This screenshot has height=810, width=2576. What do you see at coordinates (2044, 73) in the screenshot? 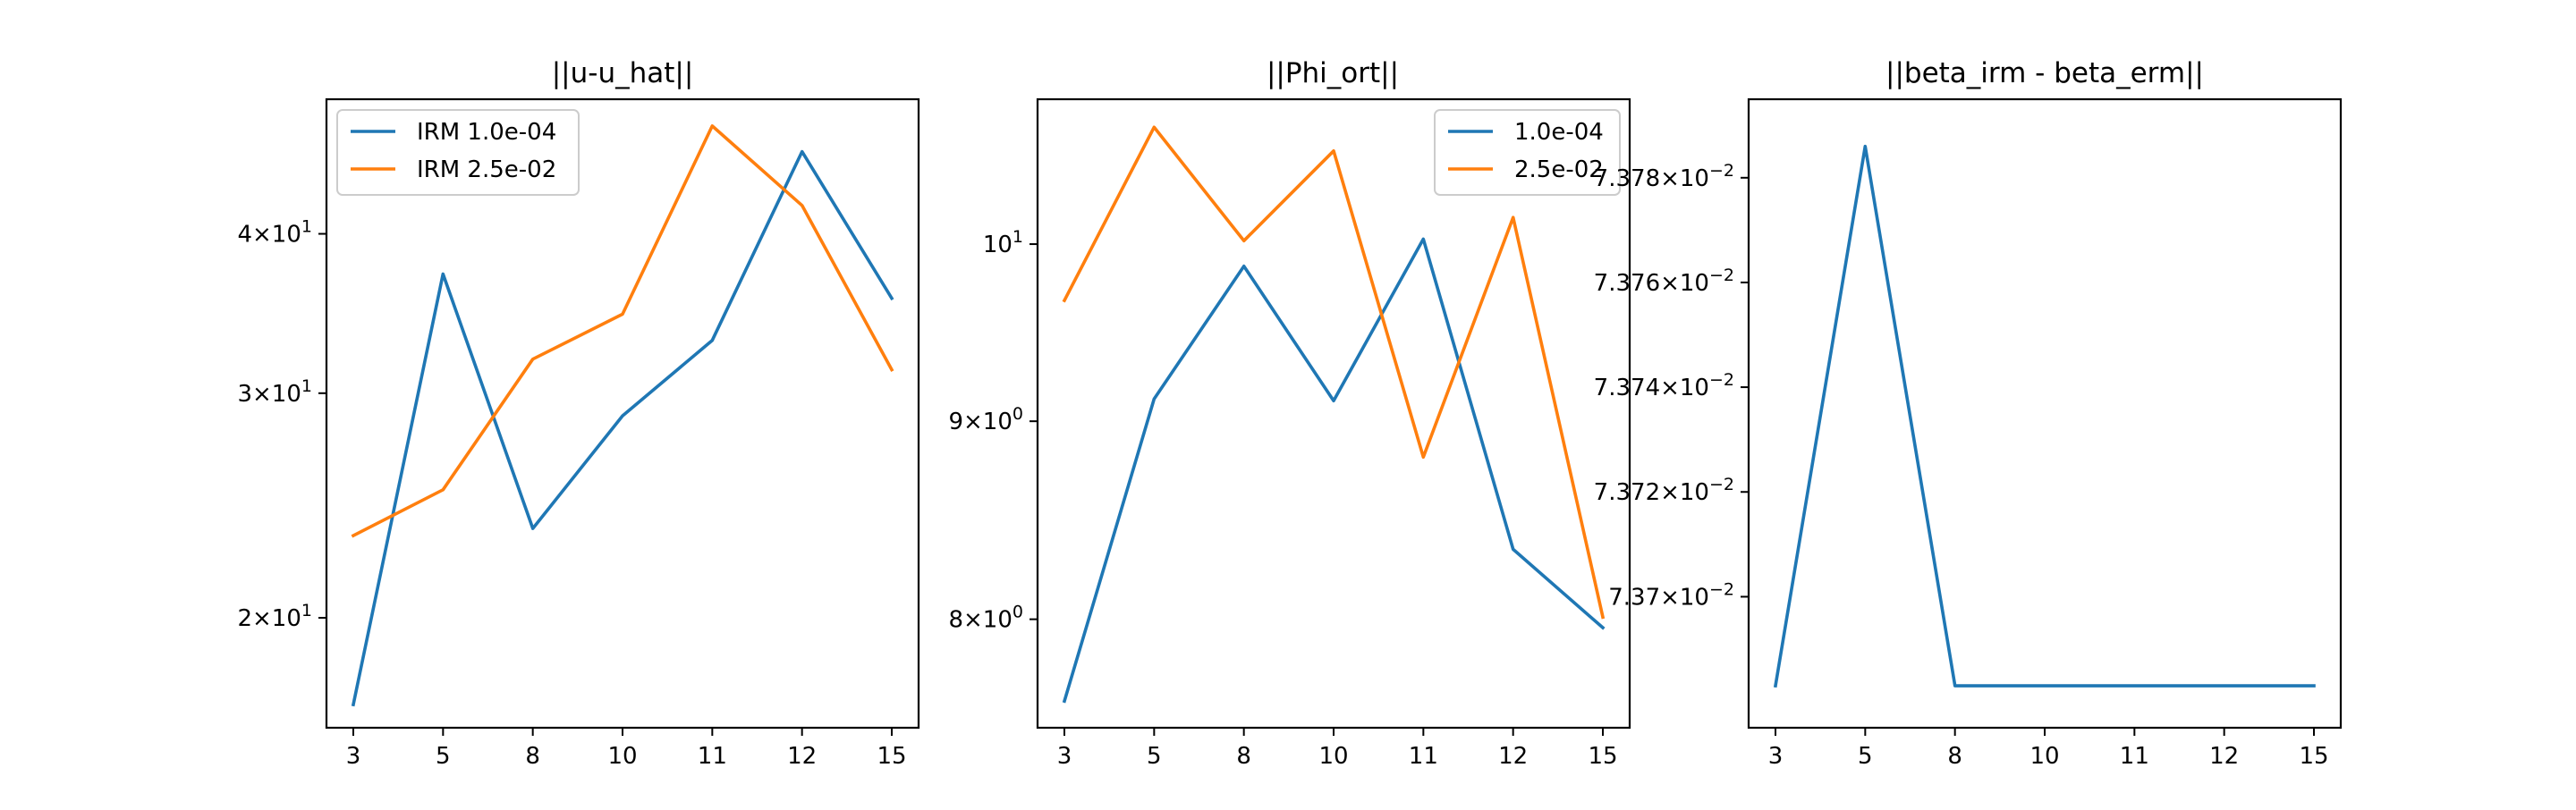
I see `panel-title: ||beta_irm - beta_erm||` at bounding box center [2044, 73].